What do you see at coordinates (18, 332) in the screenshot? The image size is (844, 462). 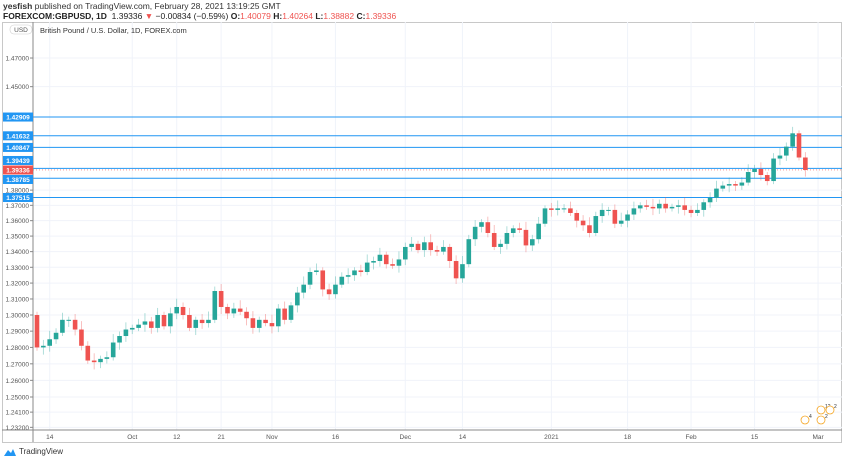 I see `price-tick-label: 1.29000` at bounding box center [18, 332].